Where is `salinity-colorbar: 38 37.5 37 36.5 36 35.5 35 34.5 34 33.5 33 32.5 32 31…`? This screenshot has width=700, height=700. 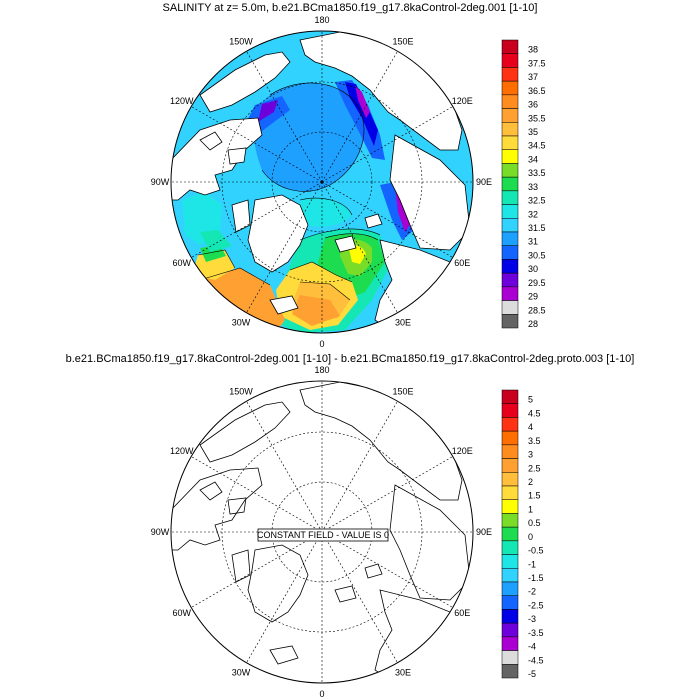
salinity-colorbar: 38 37.5 37 36.5 36 35.5 35 34.5 34 33.5 33 32.5 32 31… is located at coordinates (523, 184).